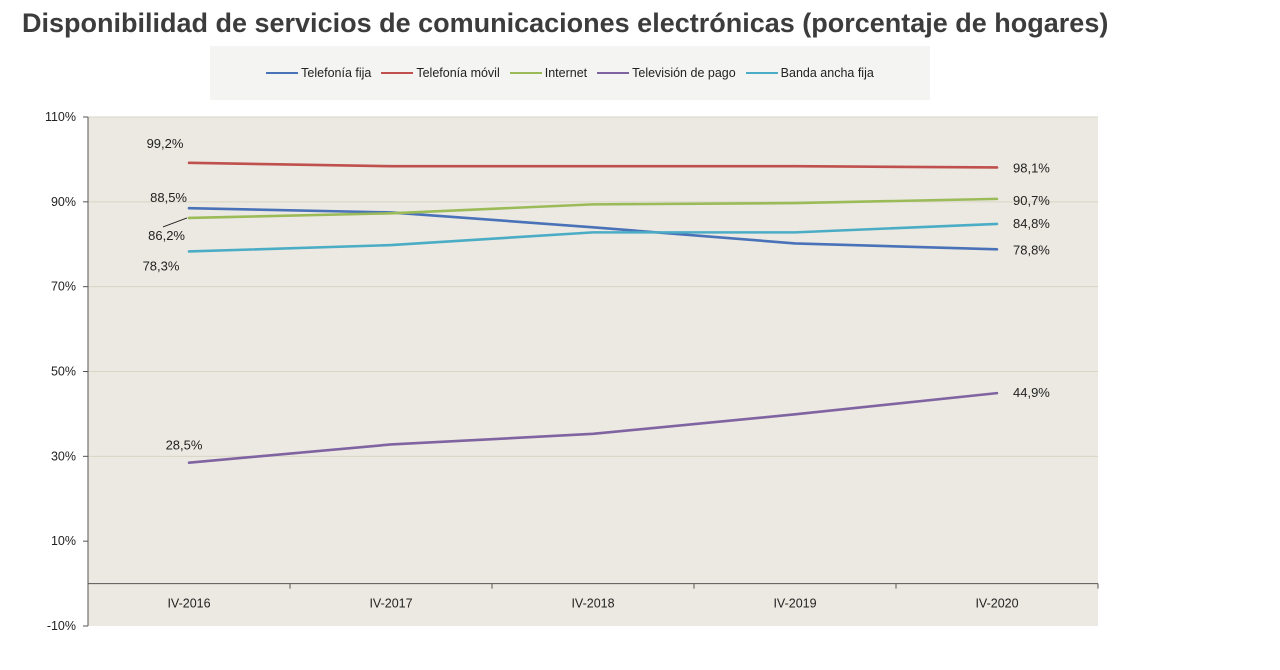 Image resolution: width=1280 pixels, height=670 pixels. I want to click on legend-item: Televisión de pago, so click(666, 73).